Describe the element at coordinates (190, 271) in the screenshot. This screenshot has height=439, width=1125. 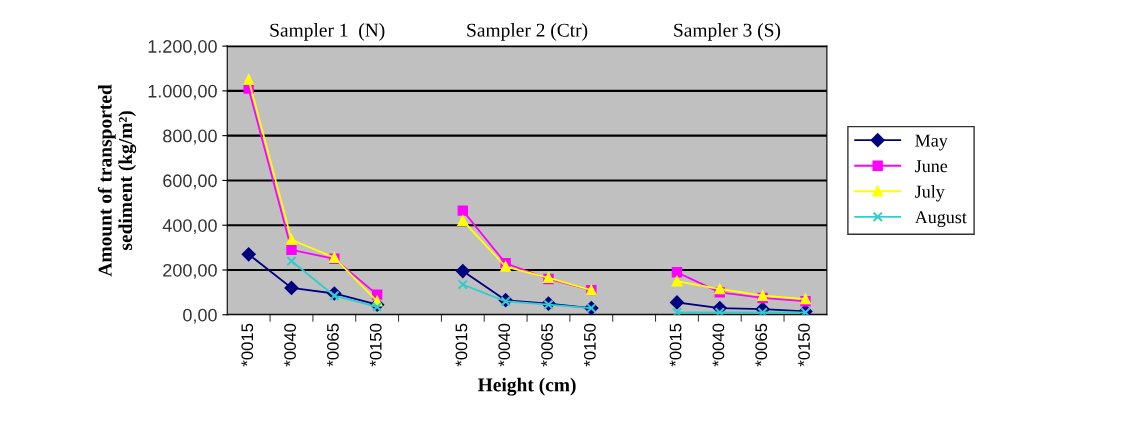
I see `y-tick-label: 200,00` at that location.